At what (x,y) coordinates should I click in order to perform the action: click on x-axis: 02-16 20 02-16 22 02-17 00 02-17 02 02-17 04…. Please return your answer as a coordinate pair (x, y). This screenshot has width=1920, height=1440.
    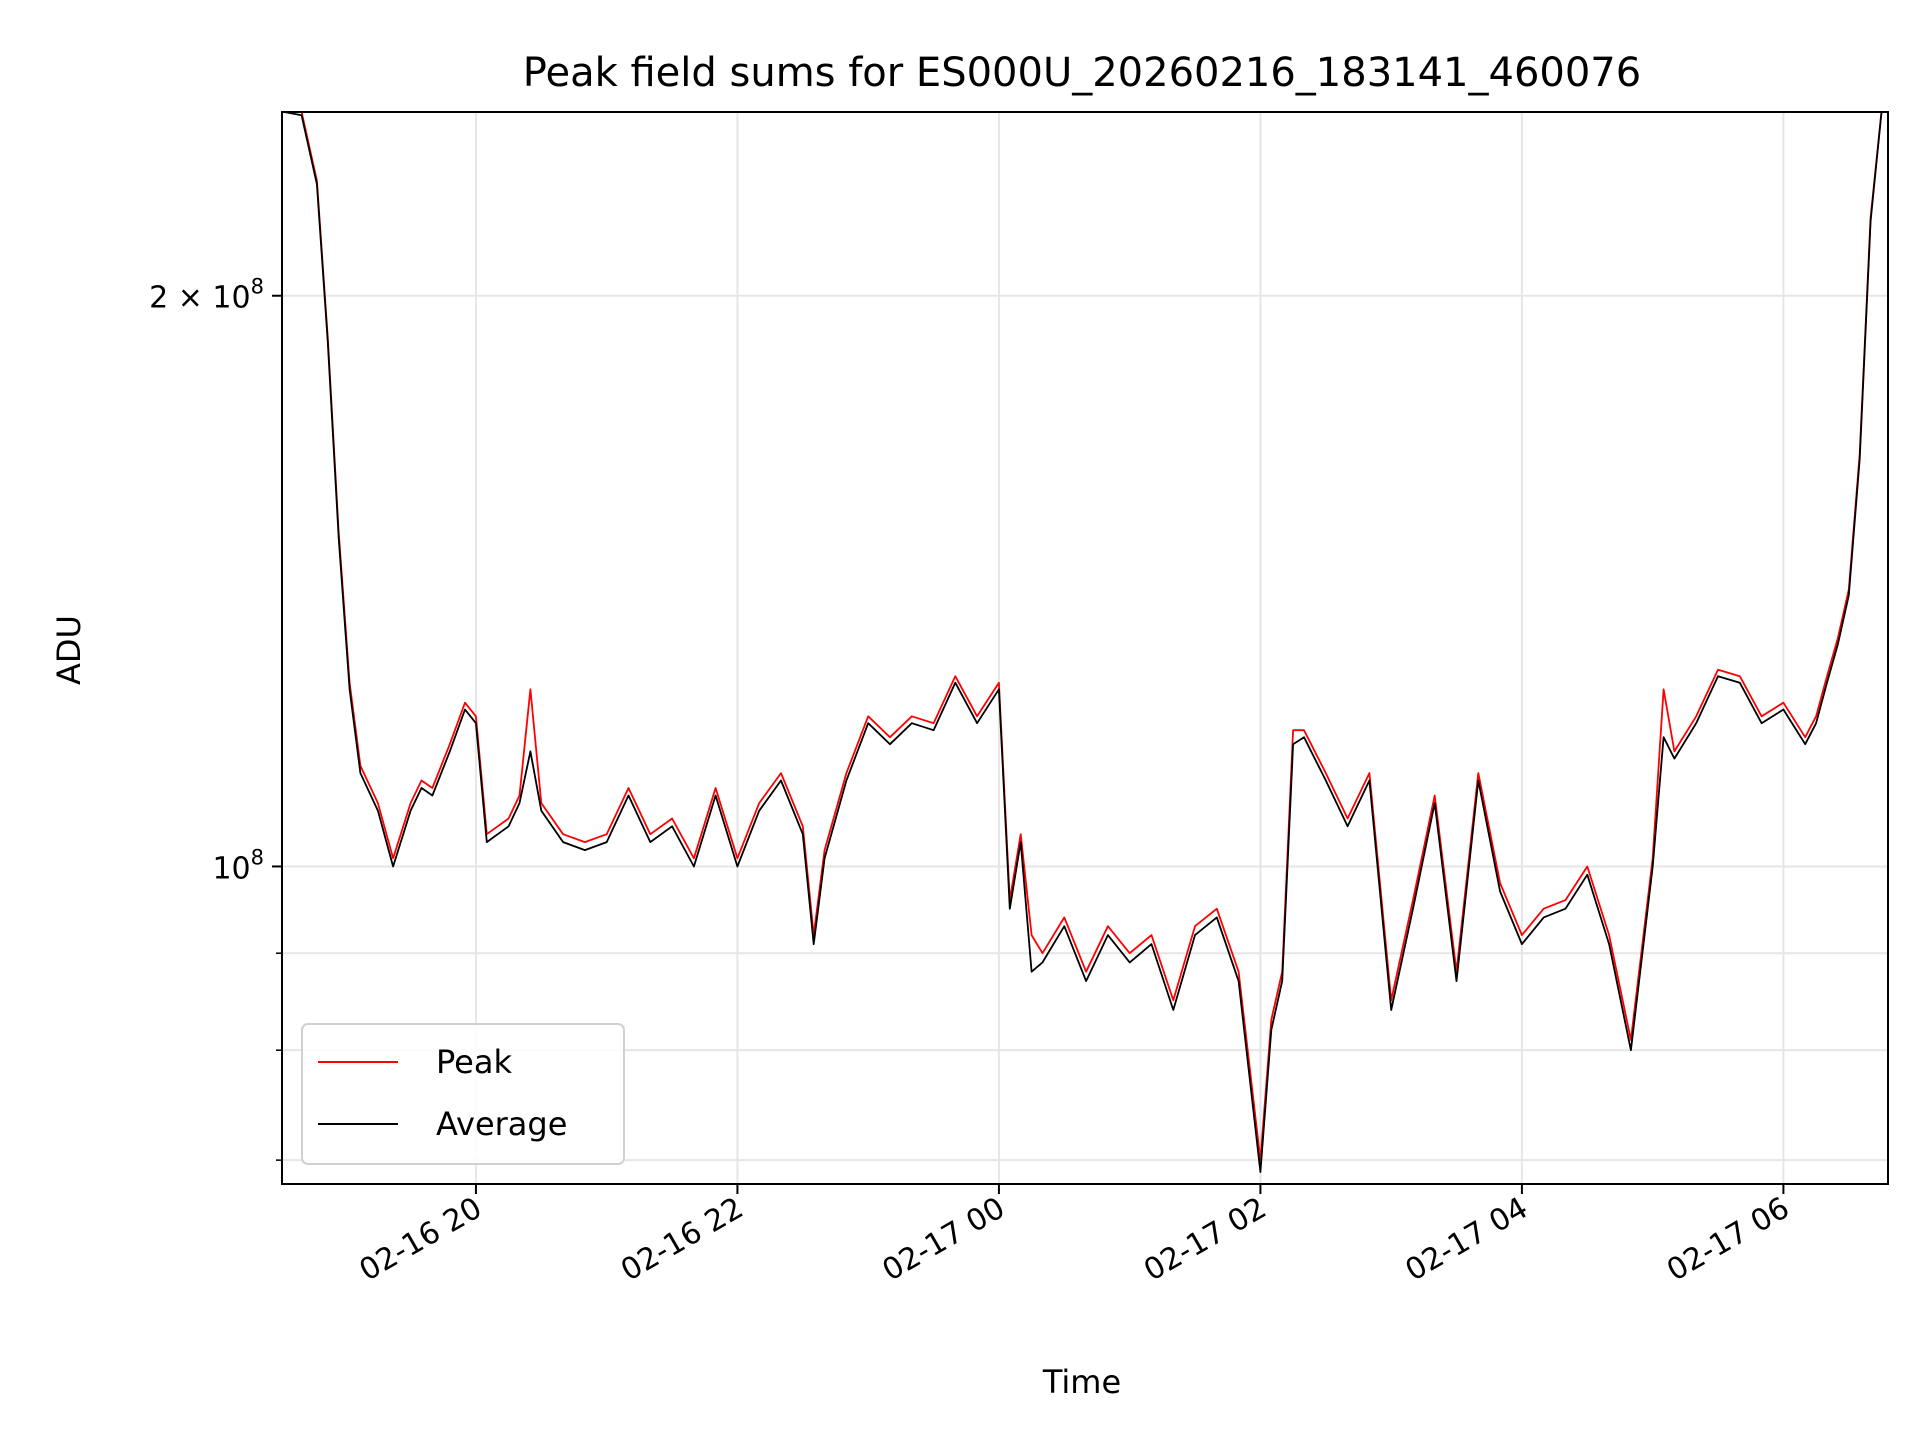
    Looking at the image, I should click on (1074, 1236).